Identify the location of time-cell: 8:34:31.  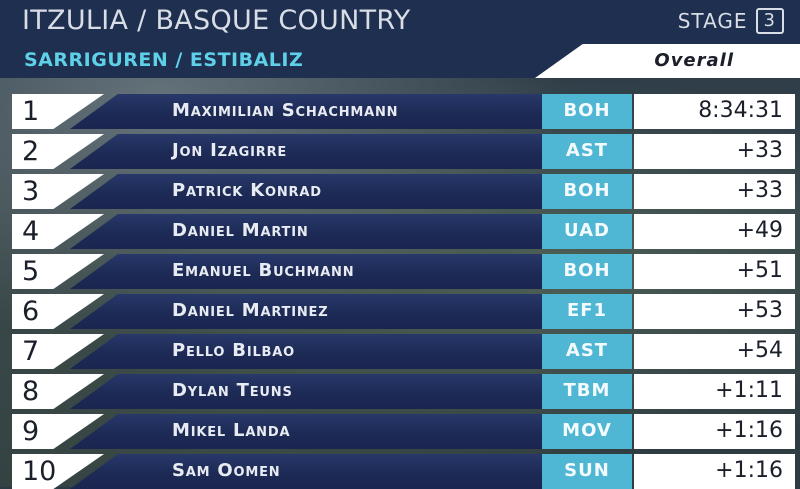
(714, 111).